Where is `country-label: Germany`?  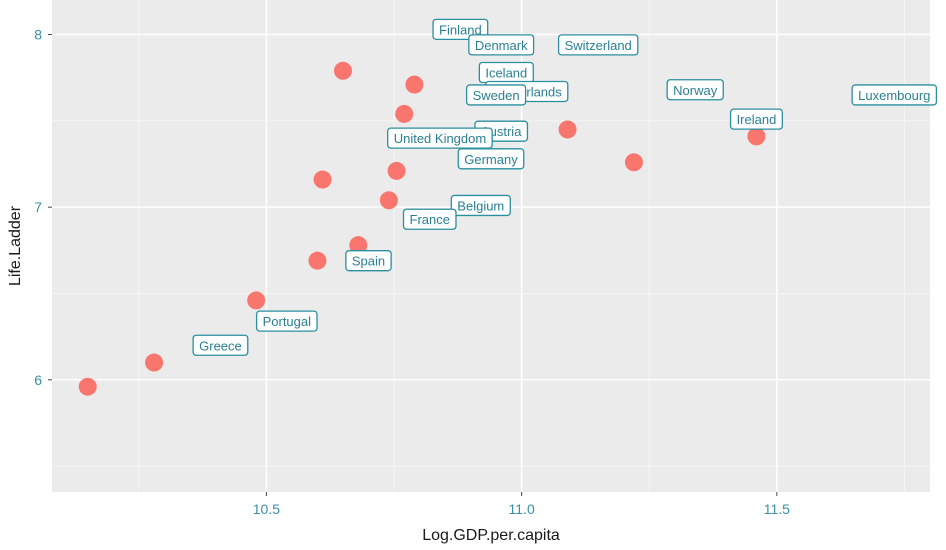 country-label: Germany is located at coordinates (491, 159).